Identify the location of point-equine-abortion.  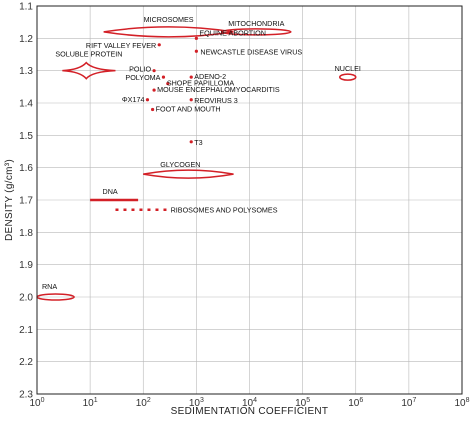
(196, 38).